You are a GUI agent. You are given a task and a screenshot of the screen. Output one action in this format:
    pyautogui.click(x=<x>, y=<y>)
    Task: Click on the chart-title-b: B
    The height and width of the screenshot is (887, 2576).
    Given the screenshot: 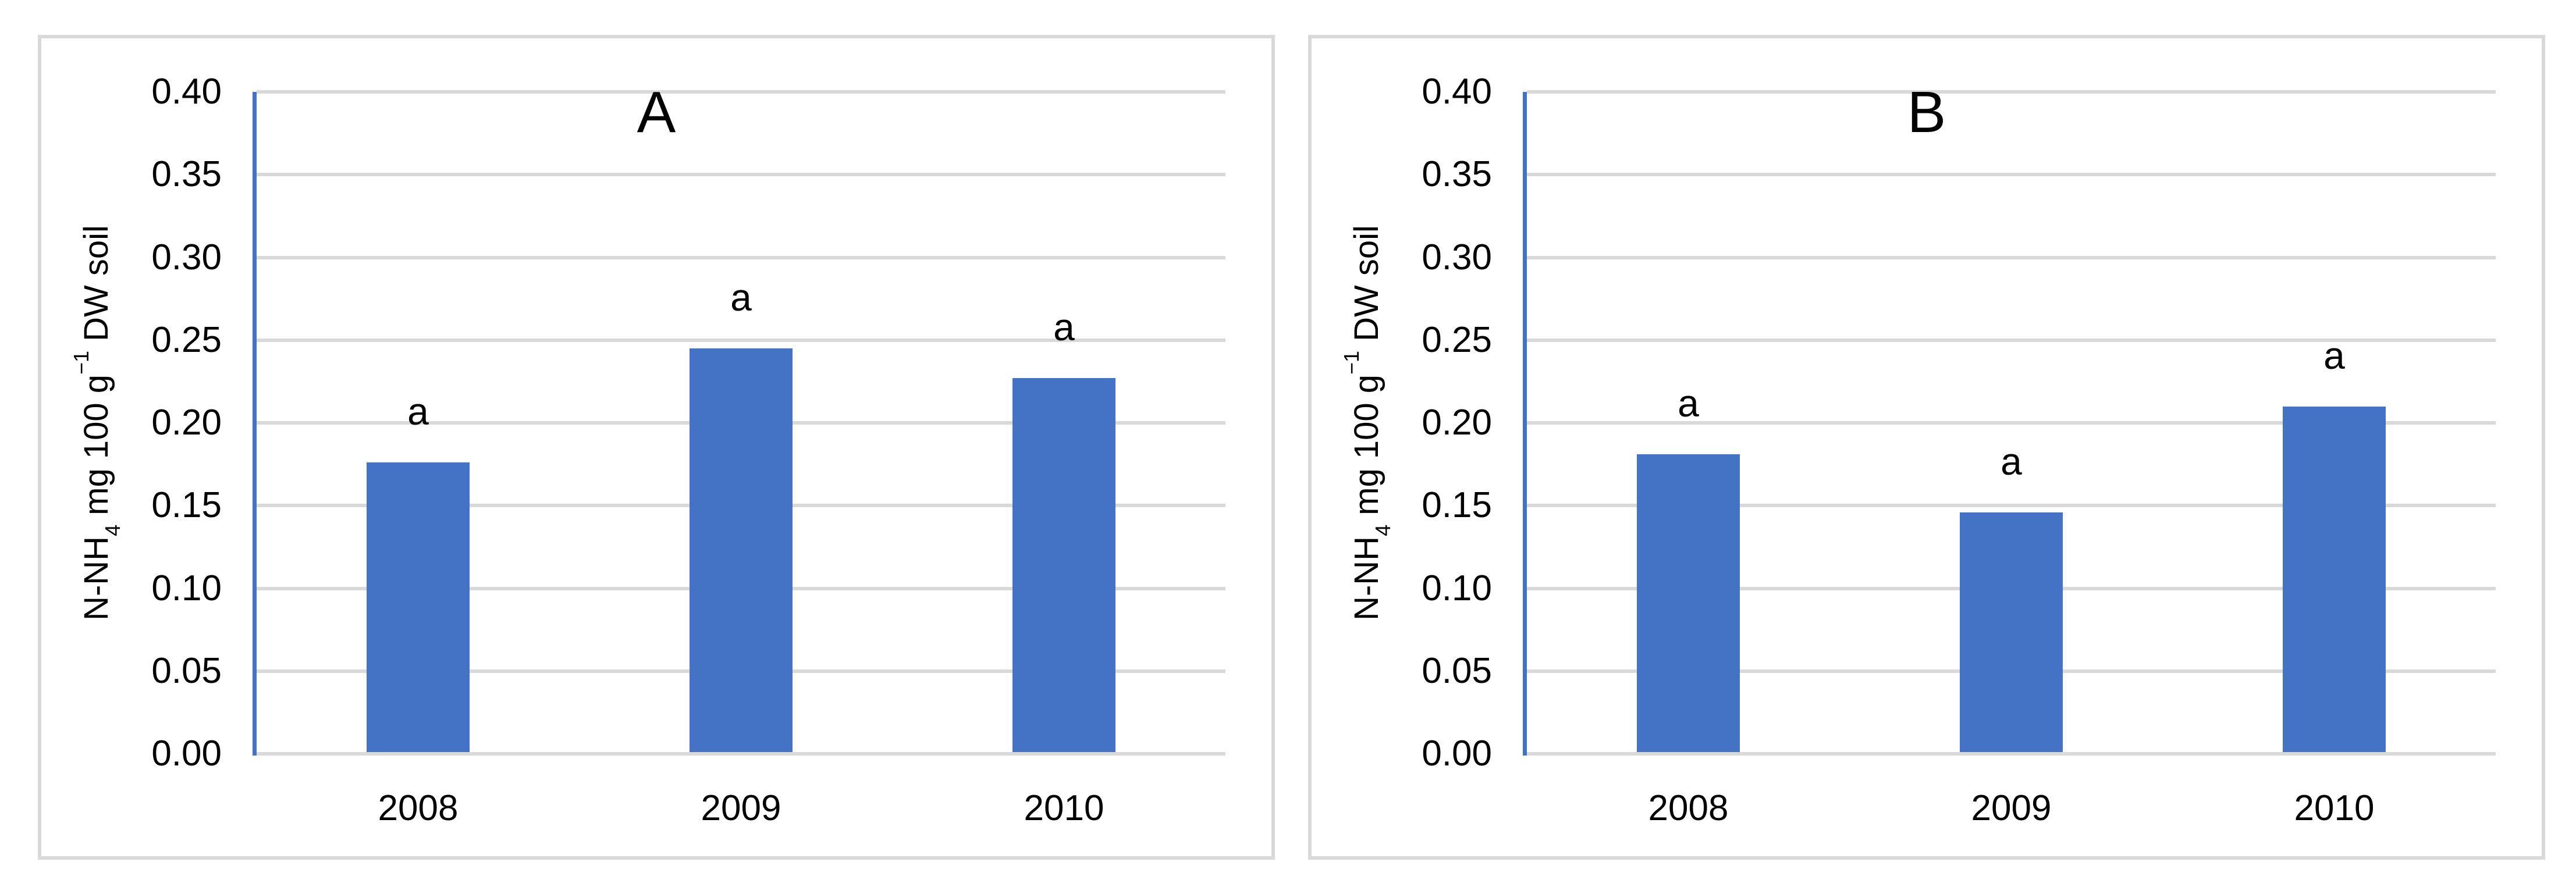 What is the action you would take?
    pyautogui.click(x=1926, y=113)
    